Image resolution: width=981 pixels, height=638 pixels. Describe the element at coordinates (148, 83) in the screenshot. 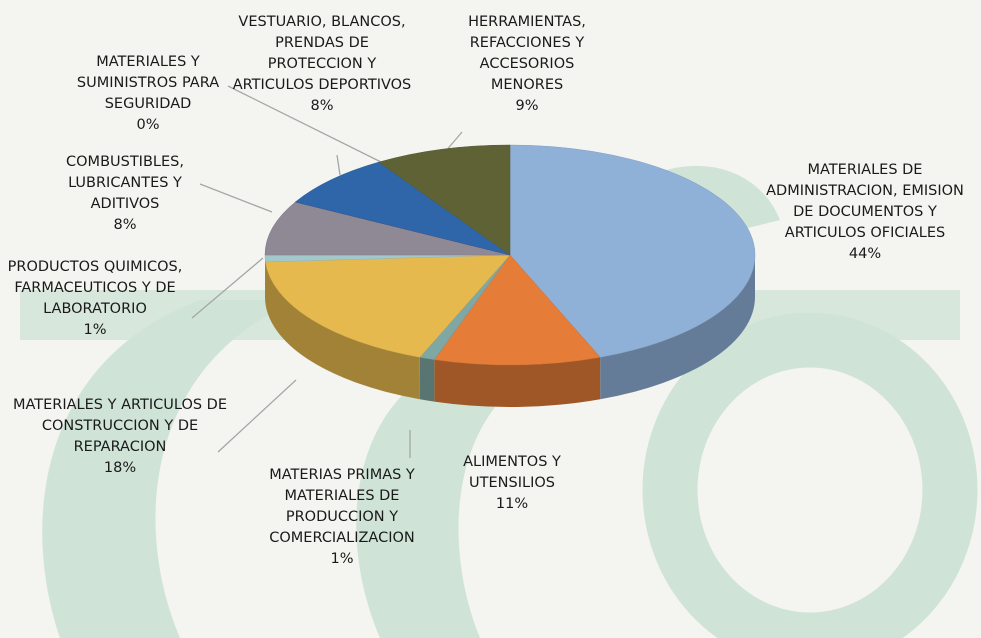

I see `category-label: MATERIALES Y SUMINISTROS PARA SEGURIDAD` at that location.